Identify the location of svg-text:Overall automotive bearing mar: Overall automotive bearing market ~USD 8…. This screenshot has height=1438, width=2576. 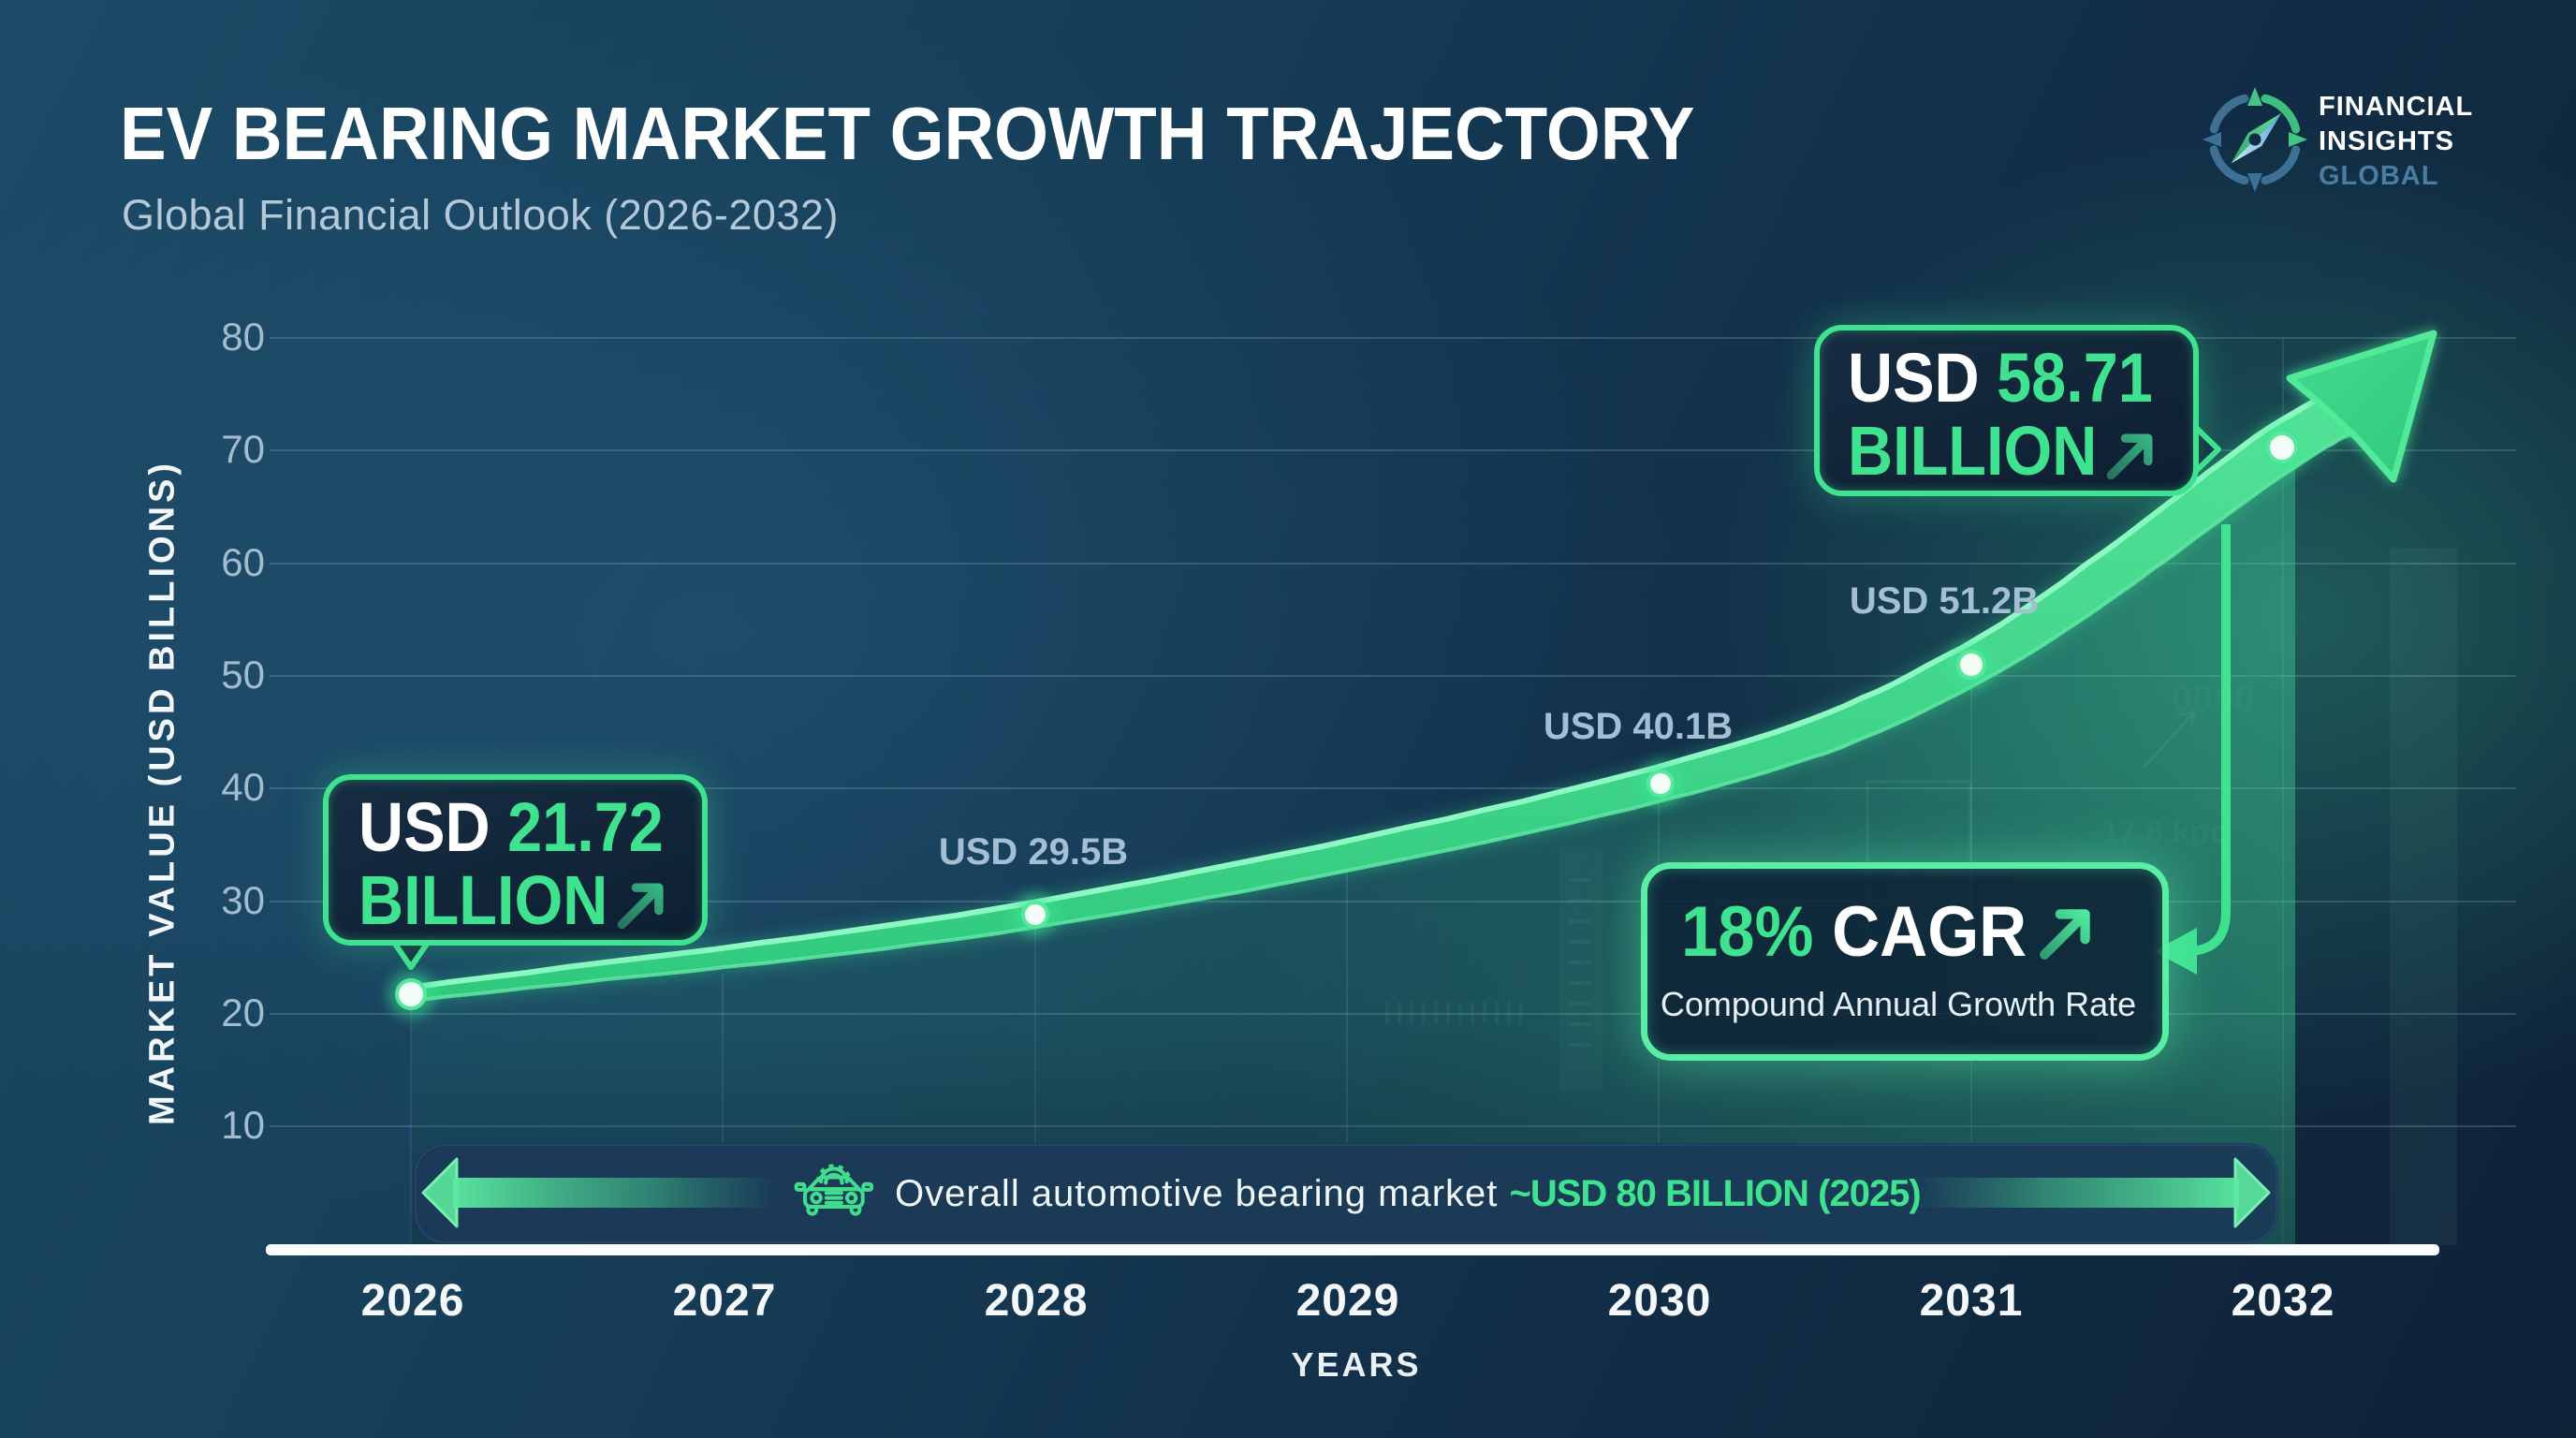
(1408, 1193).